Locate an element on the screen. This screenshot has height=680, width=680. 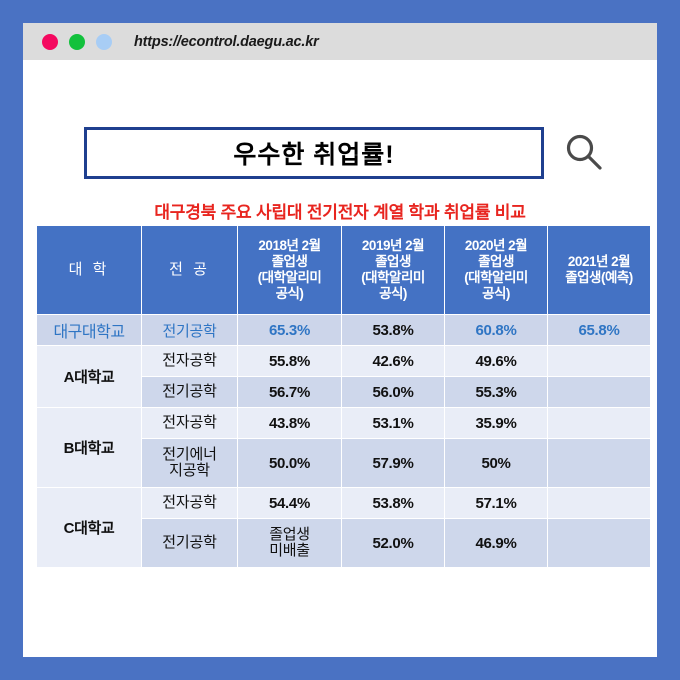
cell-2018: 졸업생 미배출 is located at coordinates (289, 543).